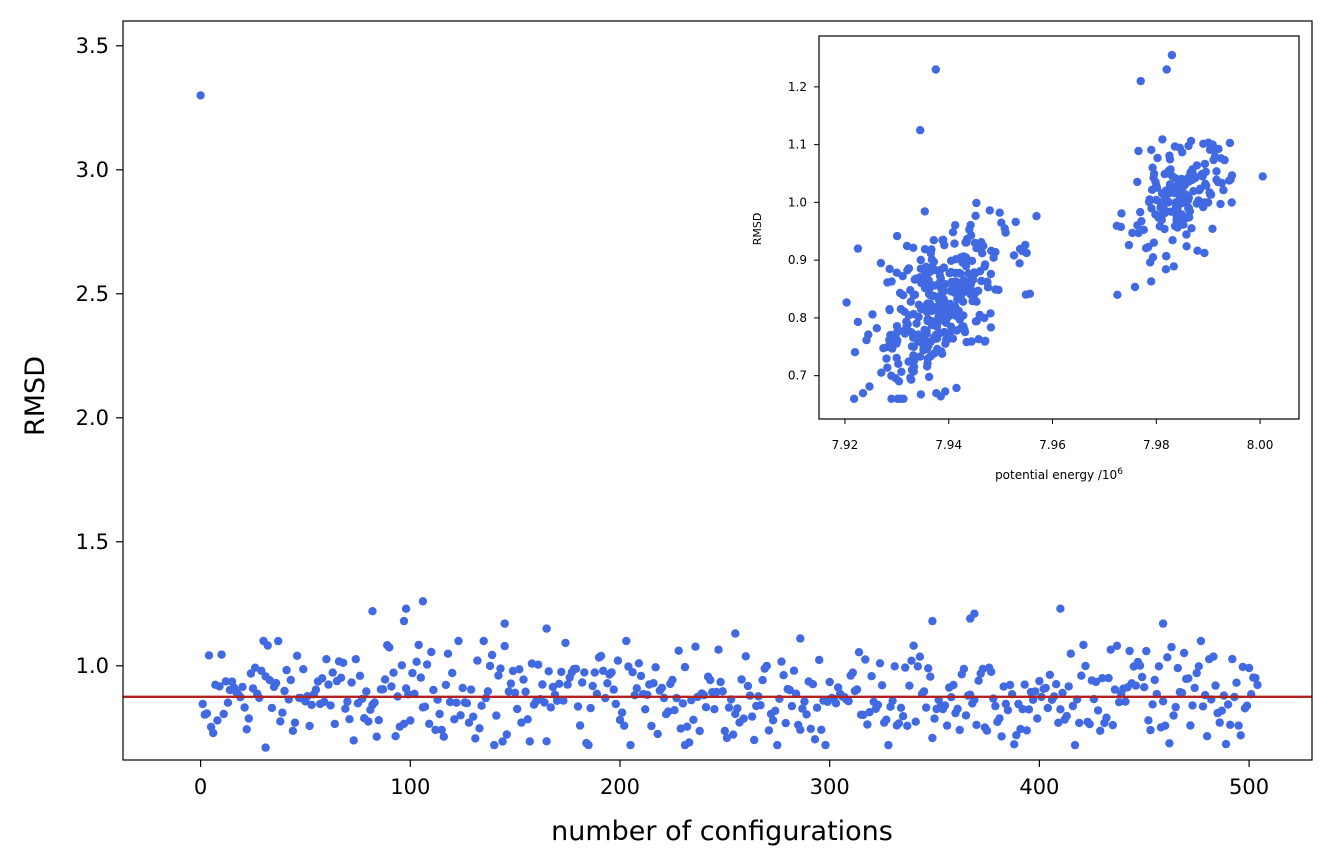  I want to click on inset-y-tick-label: 1.1, so click(797, 145).